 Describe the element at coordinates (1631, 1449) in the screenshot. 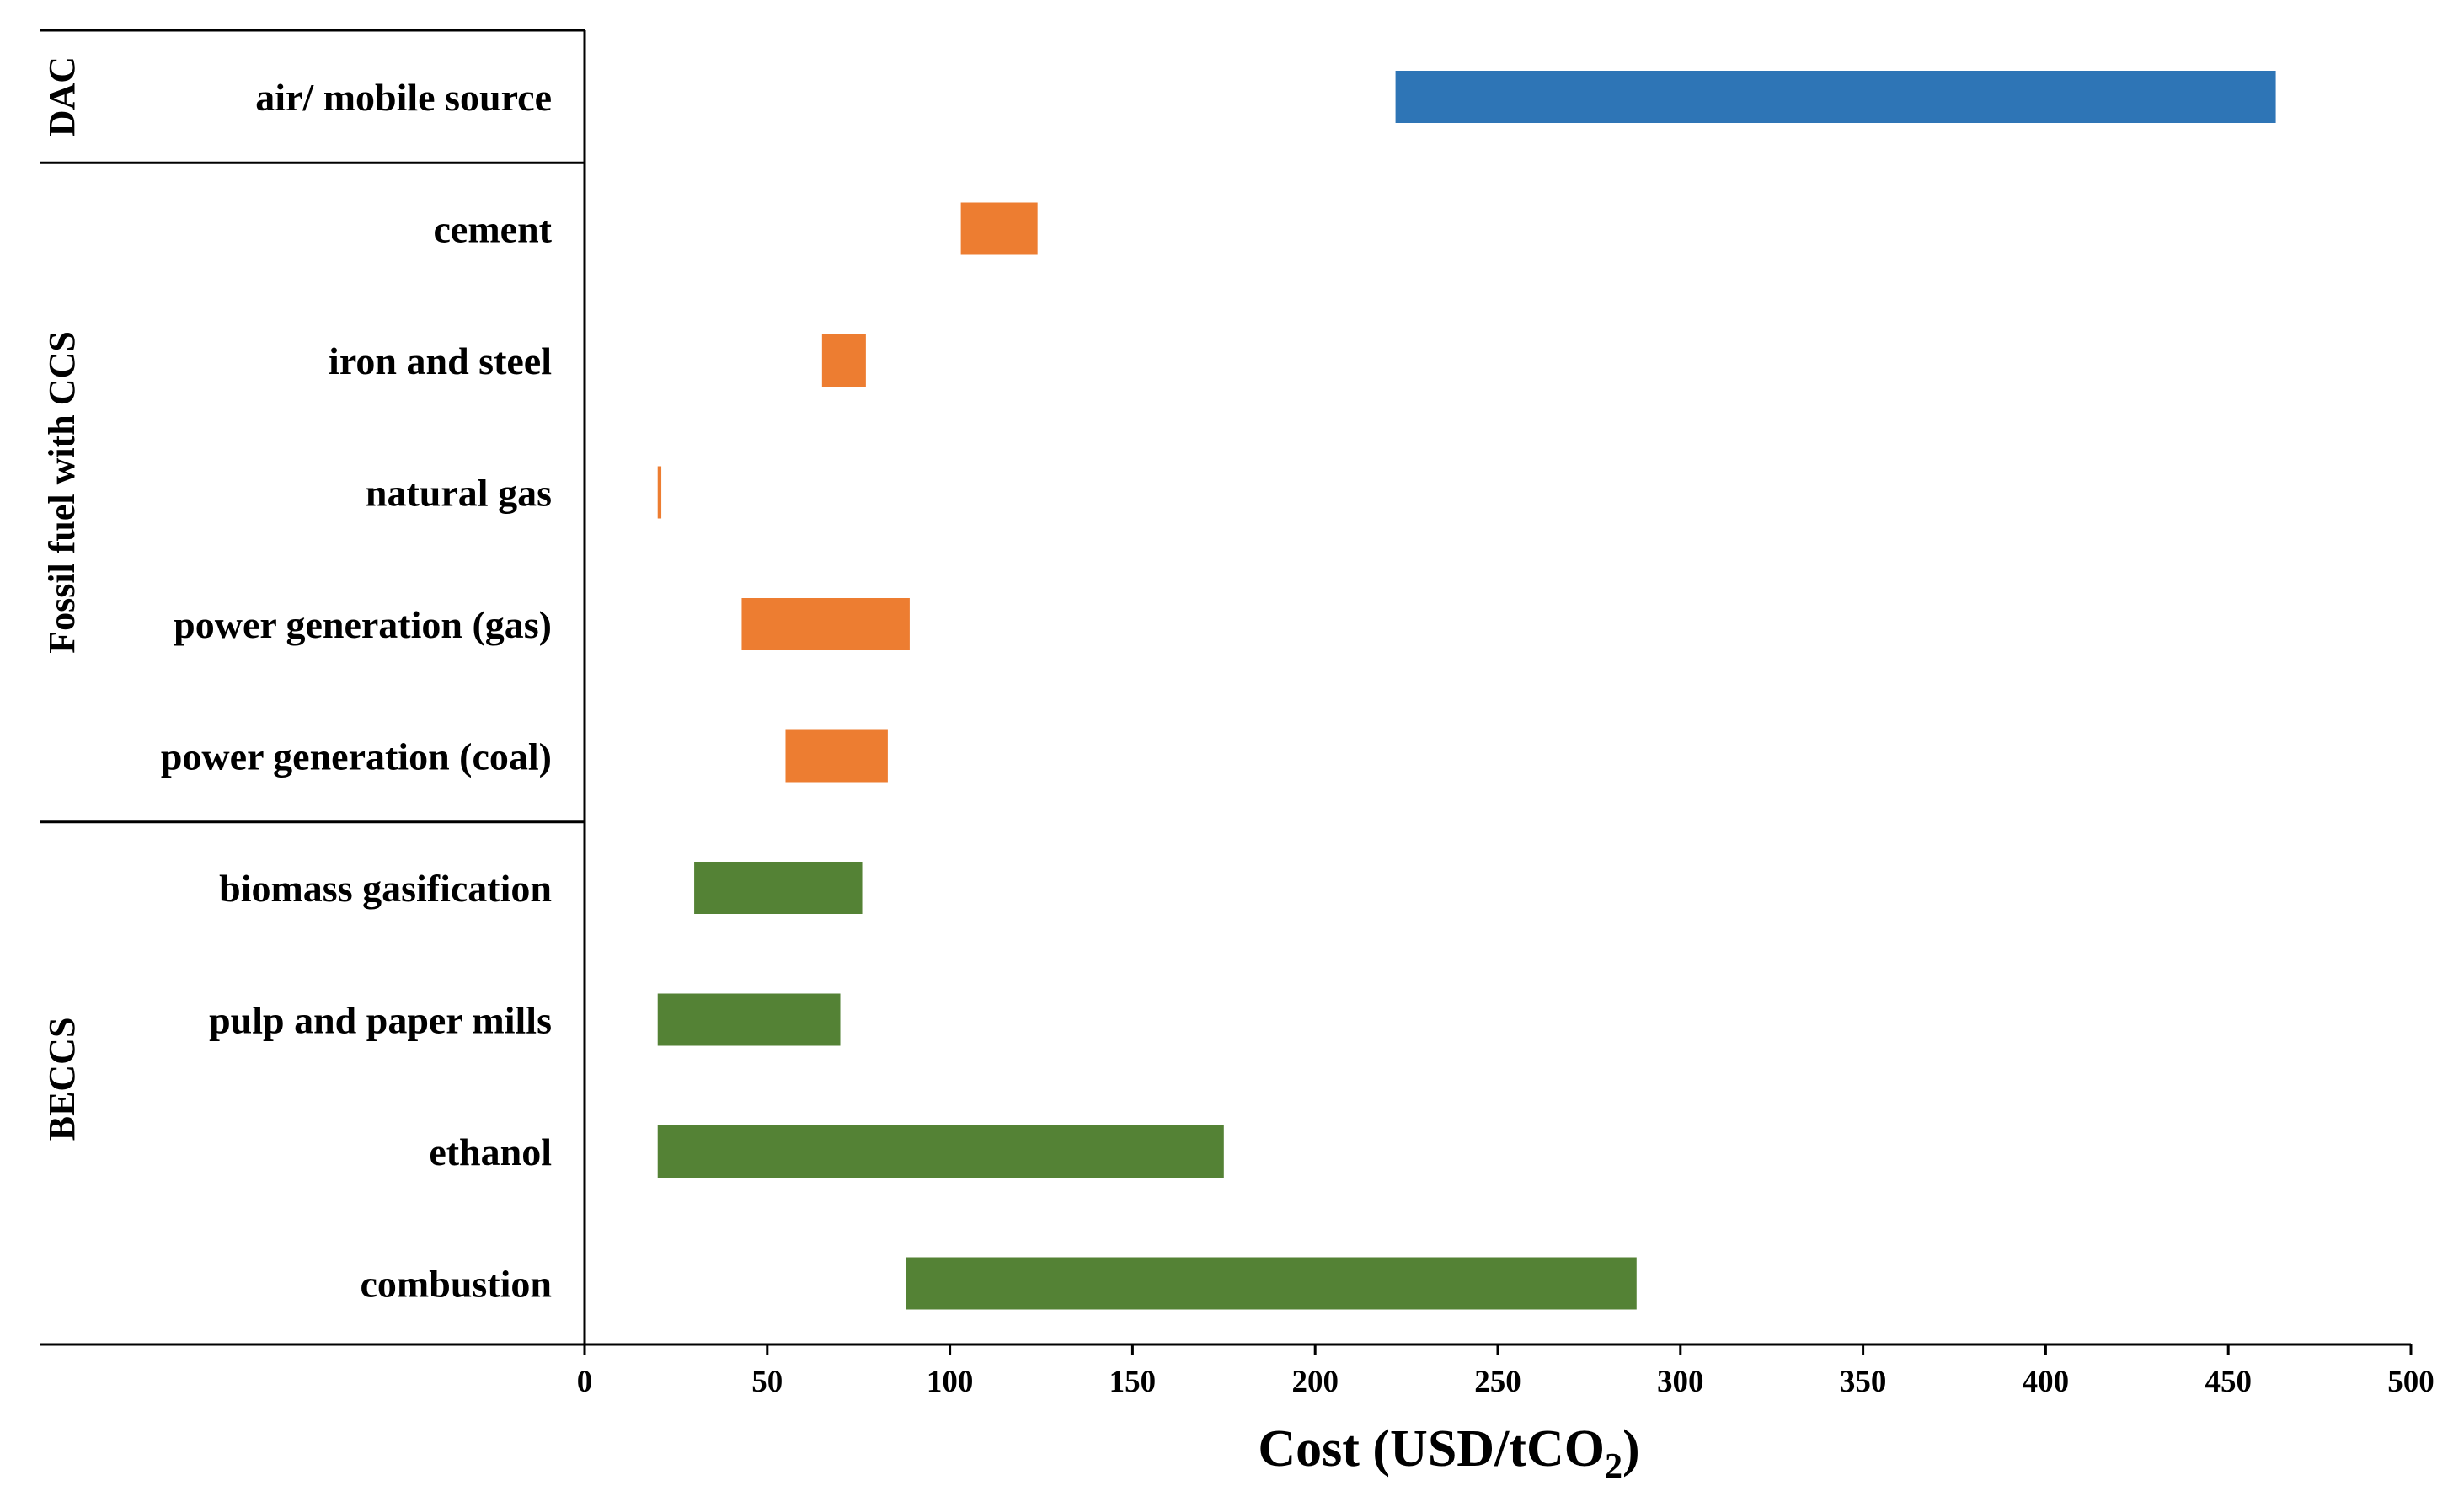

I see `x-axis-title-suffix: )` at that location.